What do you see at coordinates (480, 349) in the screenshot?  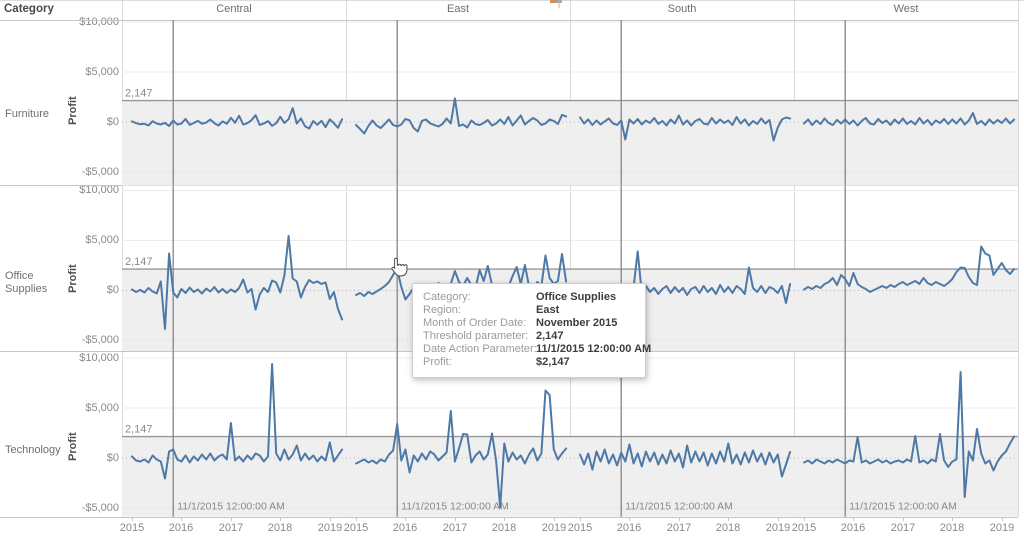 I see `tooltip-label: Date Action Parameter:` at bounding box center [480, 349].